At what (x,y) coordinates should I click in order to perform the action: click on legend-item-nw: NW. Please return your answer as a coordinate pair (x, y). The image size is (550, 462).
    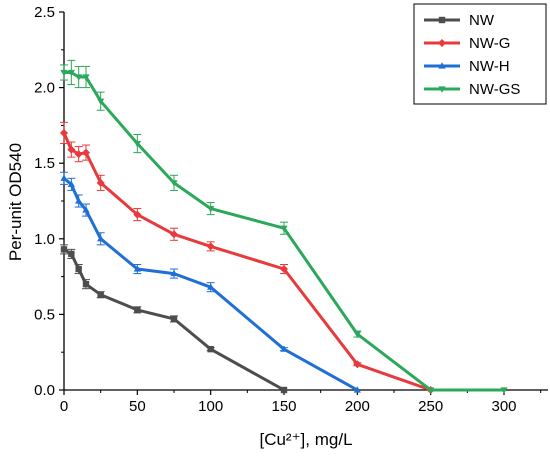
    Looking at the image, I should click on (459, 20).